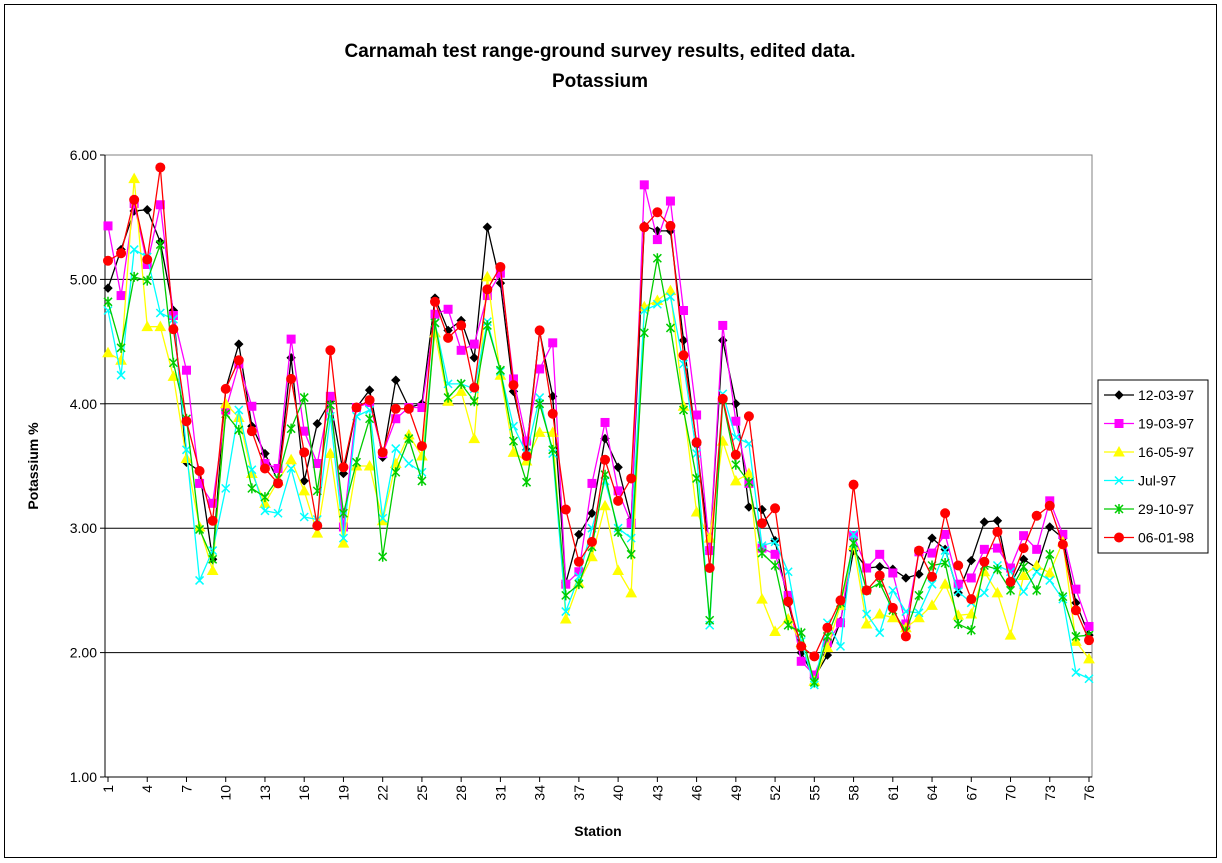 Image resolution: width=1222 pixels, height=863 pixels. I want to click on y-tick-label: 3.00, so click(83, 528).